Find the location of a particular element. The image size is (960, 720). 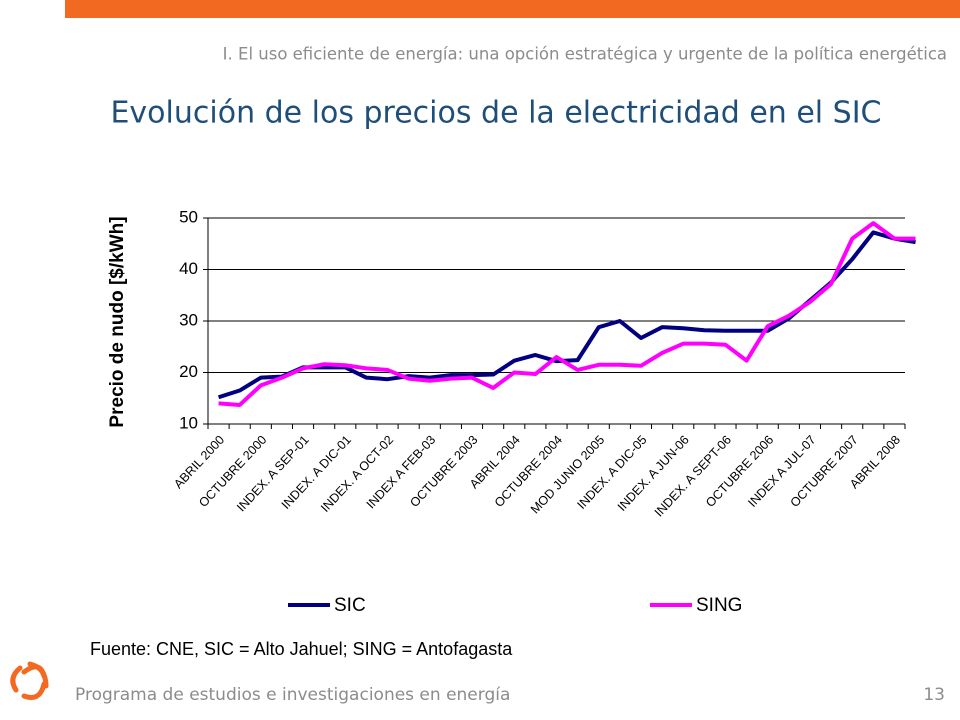

y-tick-label: 10 is located at coordinates (188, 422).